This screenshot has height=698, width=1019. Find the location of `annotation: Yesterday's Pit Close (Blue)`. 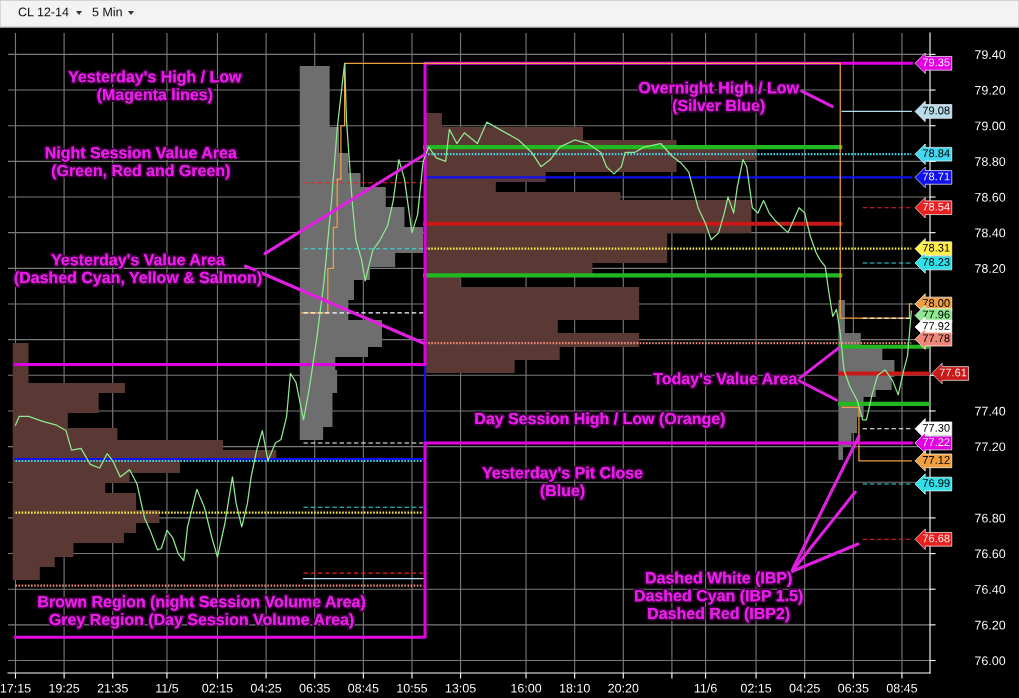

annotation: Yesterday's Pit Close (Blue) is located at coordinates (562, 483).